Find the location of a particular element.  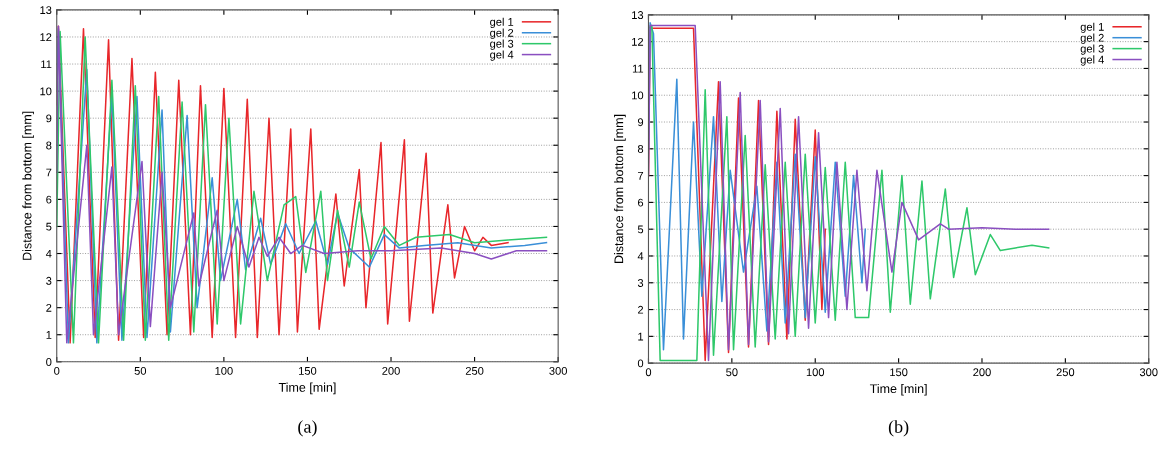

text: (b) is located at coordinates (898, 428).